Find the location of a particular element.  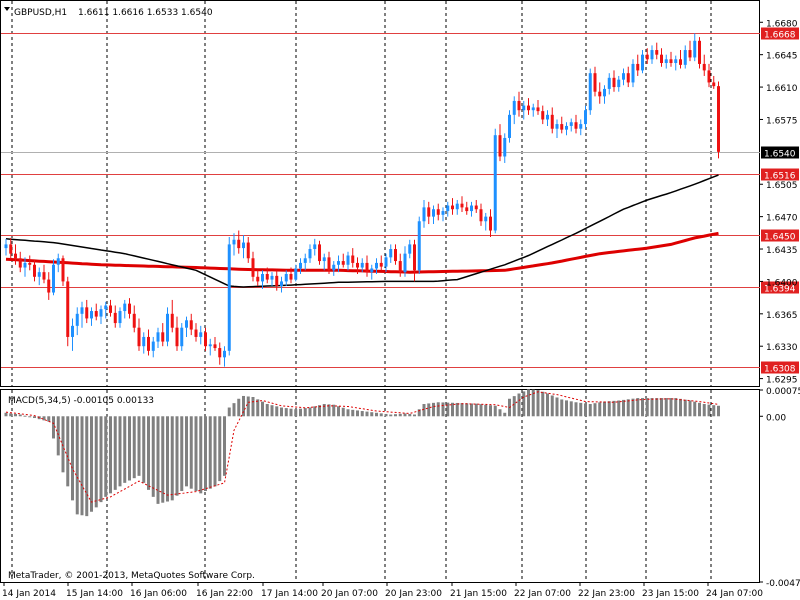

symbol-dropdown-icon is located at coordinates (7, 9).